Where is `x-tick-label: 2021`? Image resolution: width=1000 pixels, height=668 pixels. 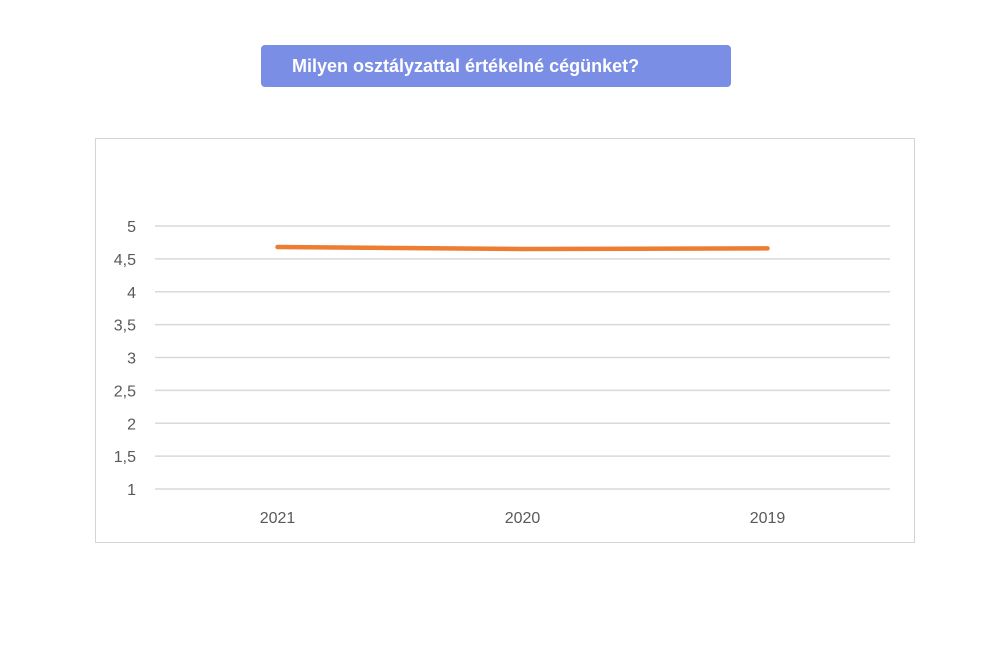 x-tick-label: 2021 is located at coordinates (278, 518).